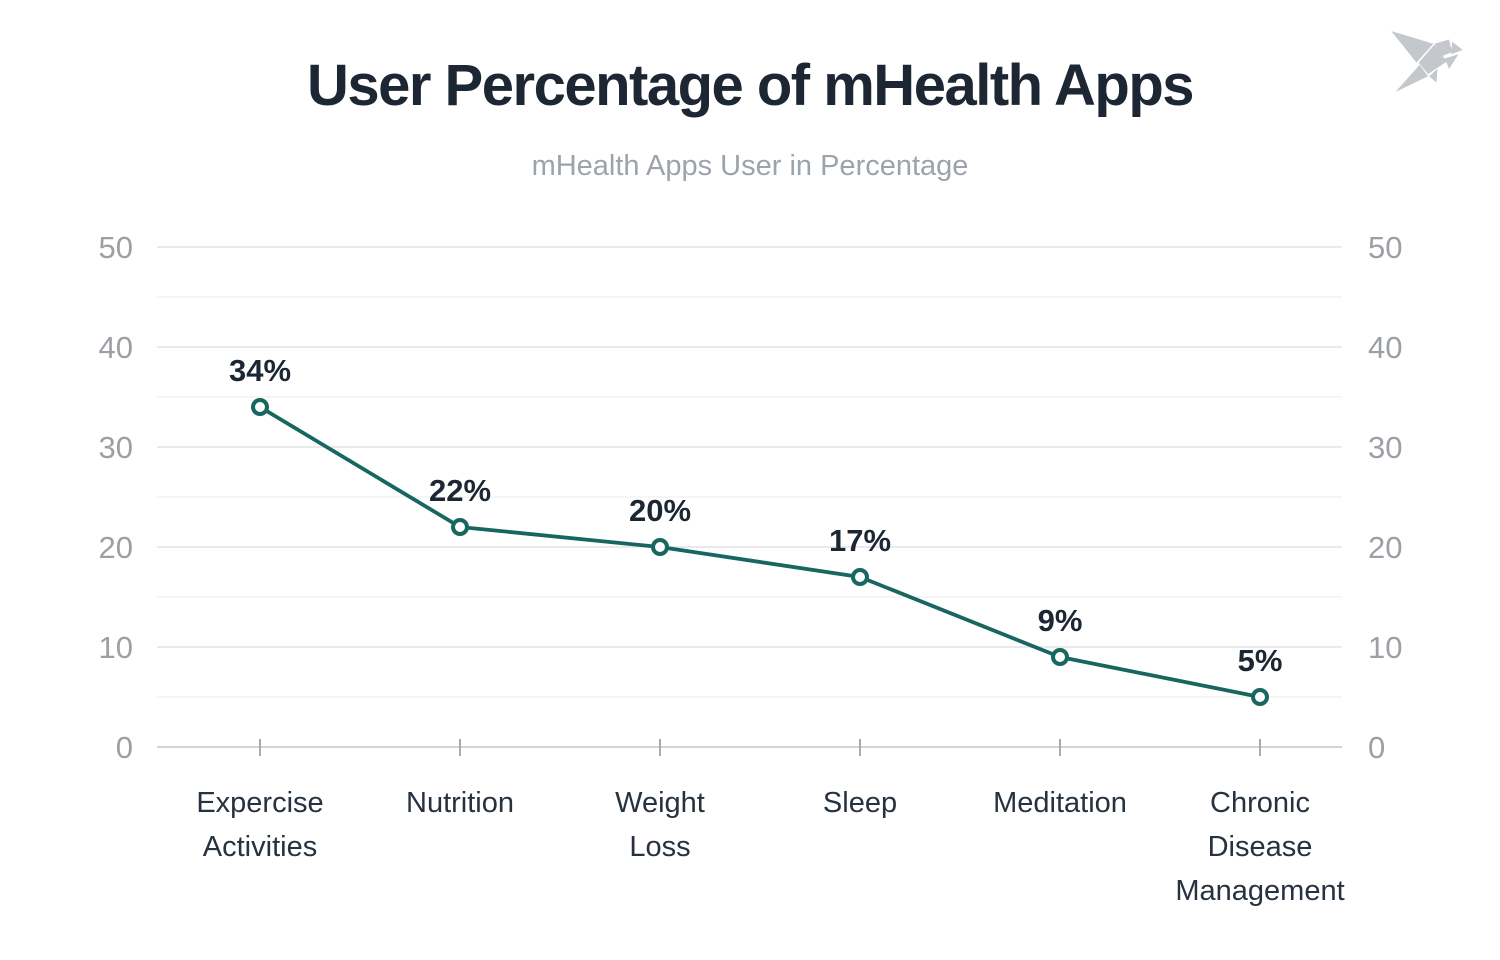 The width and height of the screenshot is (1500, 960). I want to click on category-label-line: Nutrition, so click(460, 803).